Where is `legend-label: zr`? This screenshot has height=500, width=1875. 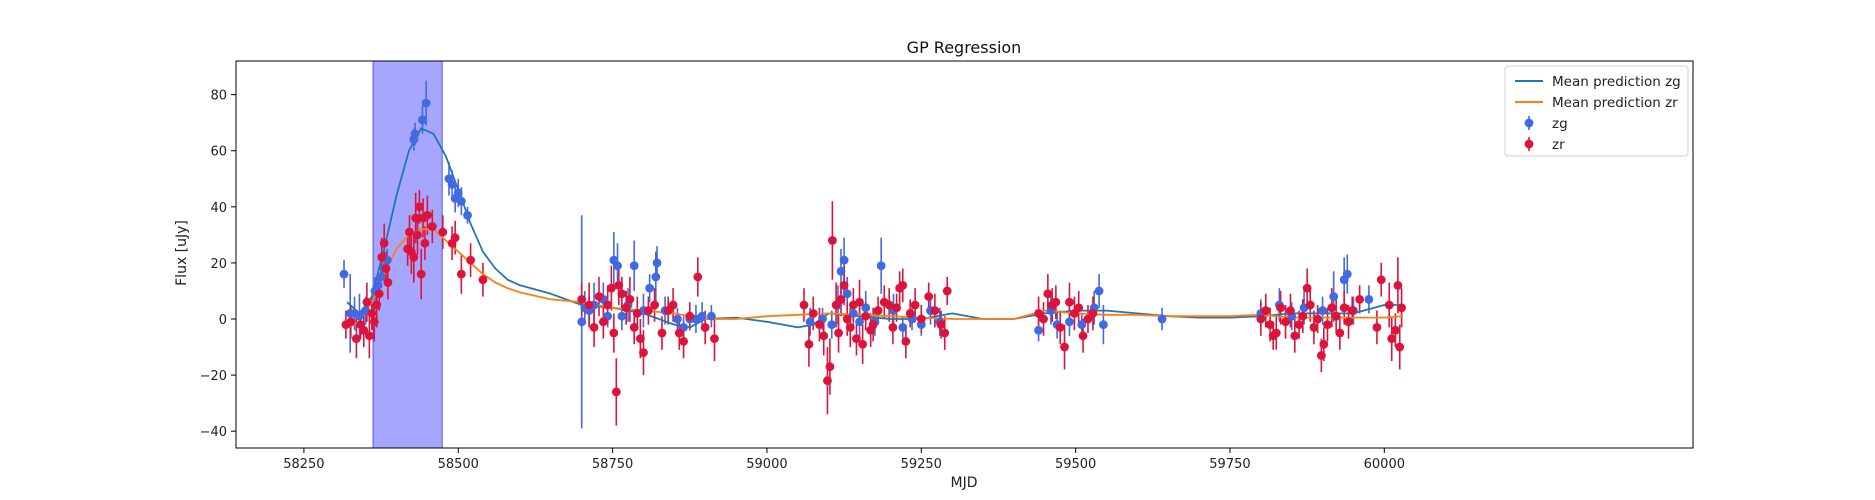
legend-label: zr is located at coordinates (1558, 145).